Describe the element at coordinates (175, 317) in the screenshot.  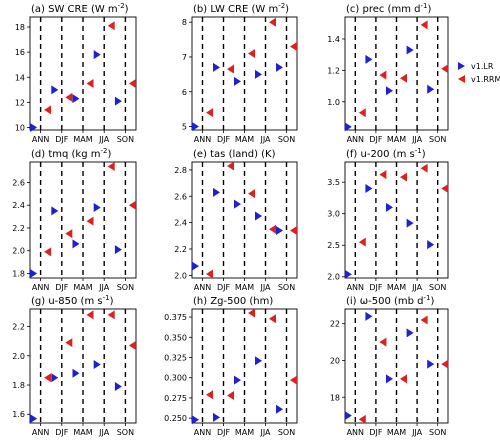
I see `y-tick-label: 0.375` at that location.